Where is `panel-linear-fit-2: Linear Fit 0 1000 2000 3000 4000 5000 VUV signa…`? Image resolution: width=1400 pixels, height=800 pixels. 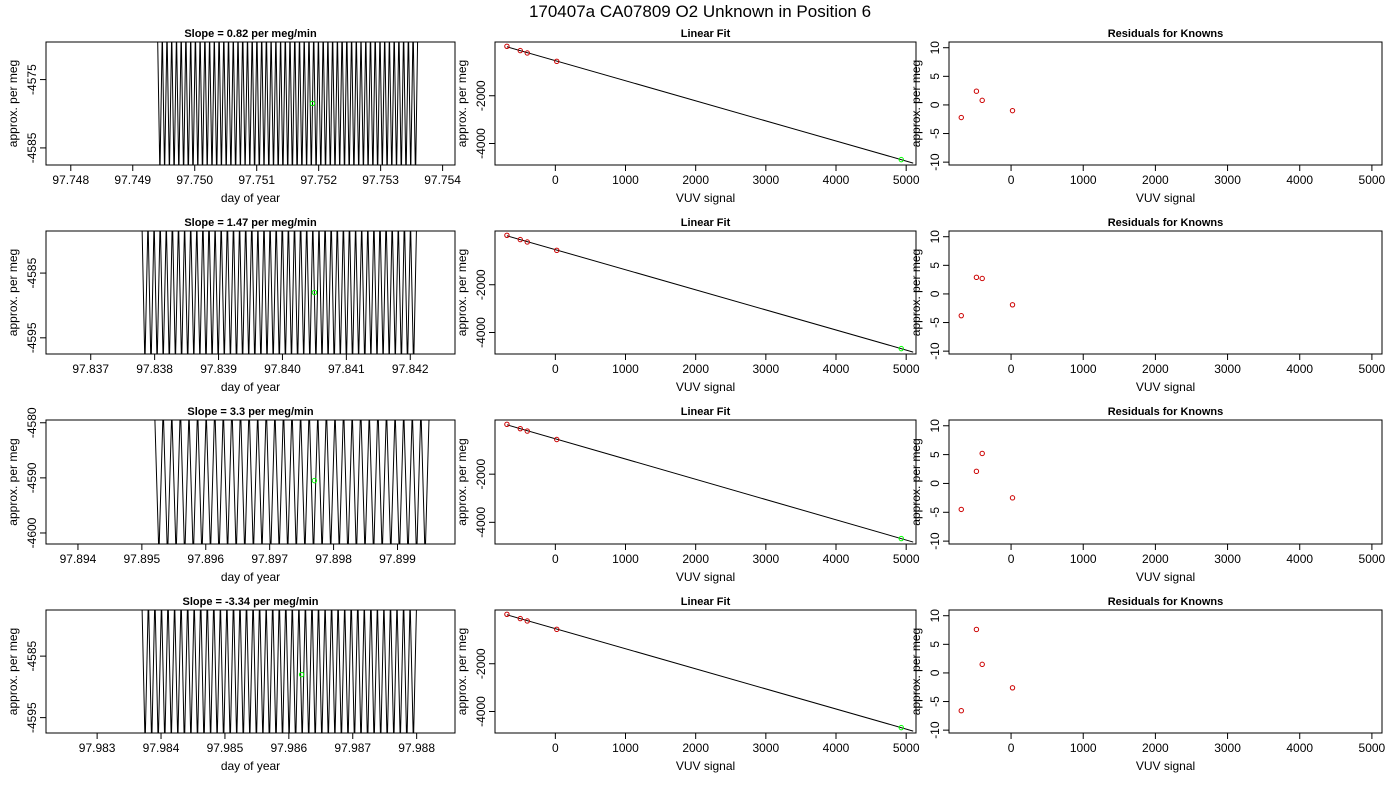 panel-linear-fit-2: Linear Fit 0 1000 2000 3000 4000 5000 VUV signa… is located at coordinates (687, 305).